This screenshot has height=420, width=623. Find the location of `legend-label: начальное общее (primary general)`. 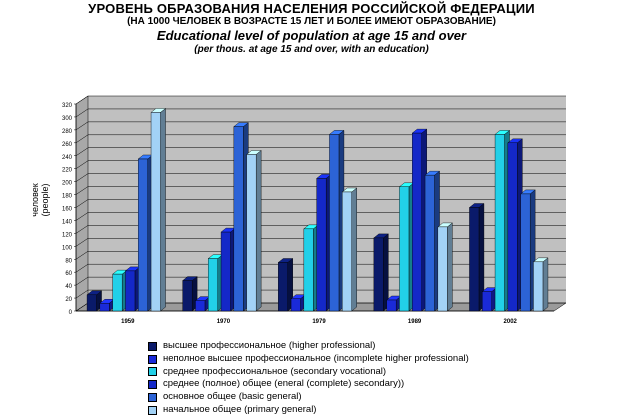

legend-label: начальное общее (primary general) is located at coordinates (240, 409).